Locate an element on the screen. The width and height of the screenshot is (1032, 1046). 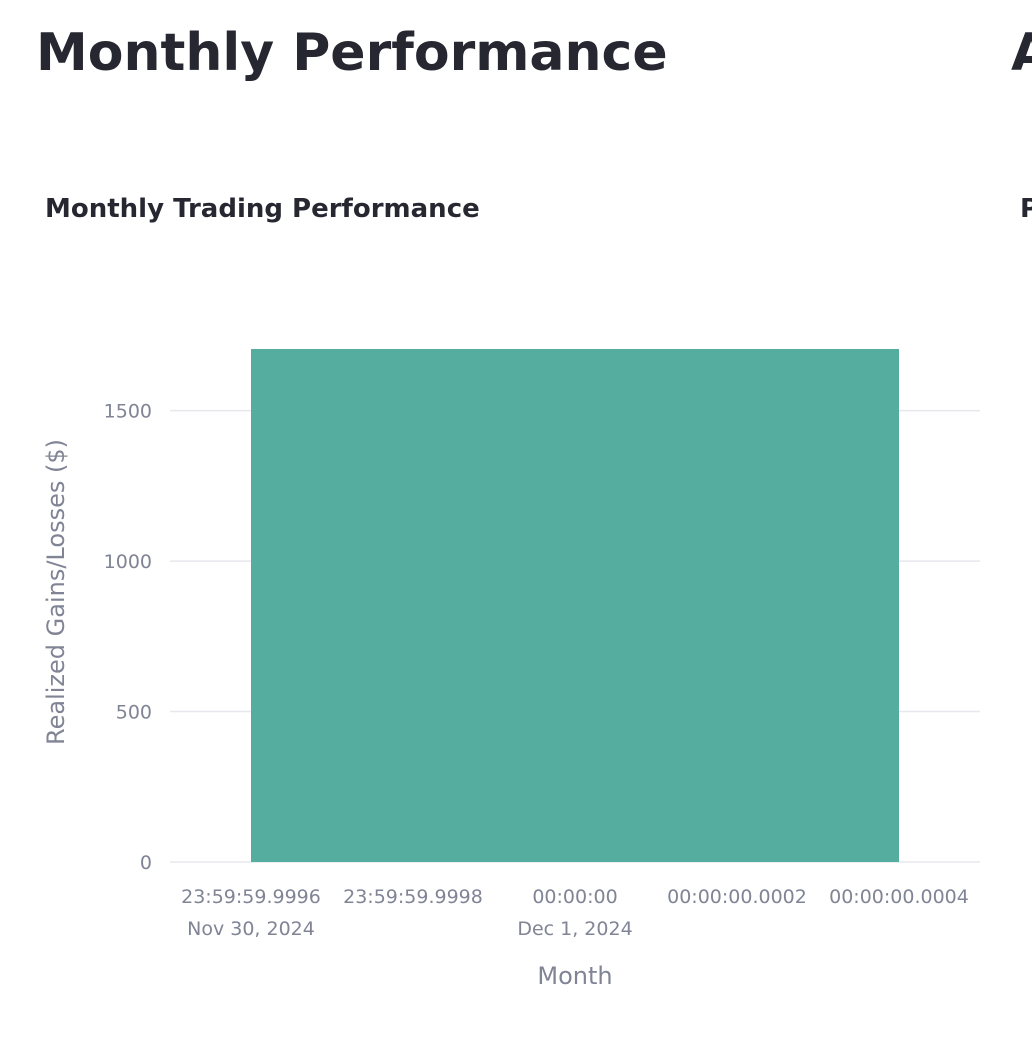
page-title: Monthly Performance is located at coordinates (352, 53).